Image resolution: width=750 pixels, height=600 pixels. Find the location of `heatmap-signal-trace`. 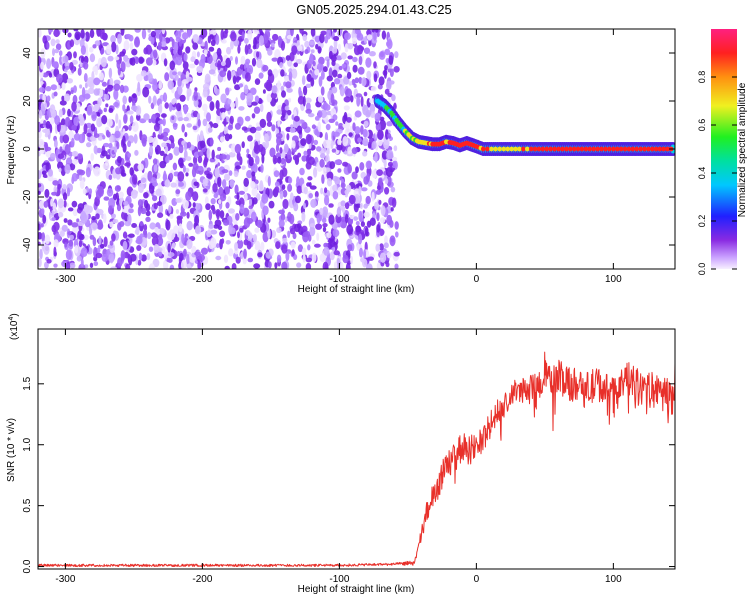

heatmap-signal-trace is located at coordinates (524, 125).